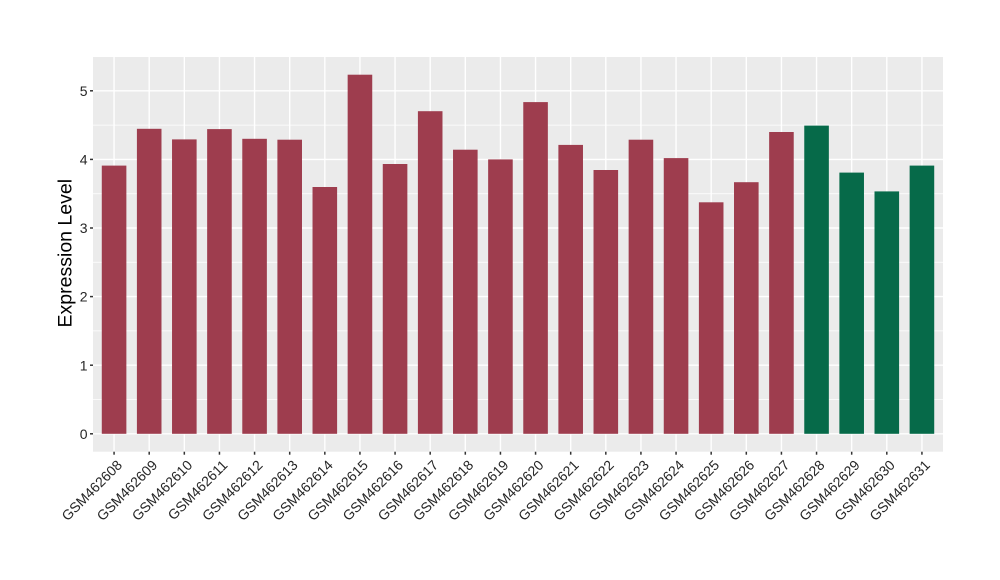  What do you see at coordinates (84, 228) in the screenshot?
I see `svg-text: 3` at bounding box center [84, 228].